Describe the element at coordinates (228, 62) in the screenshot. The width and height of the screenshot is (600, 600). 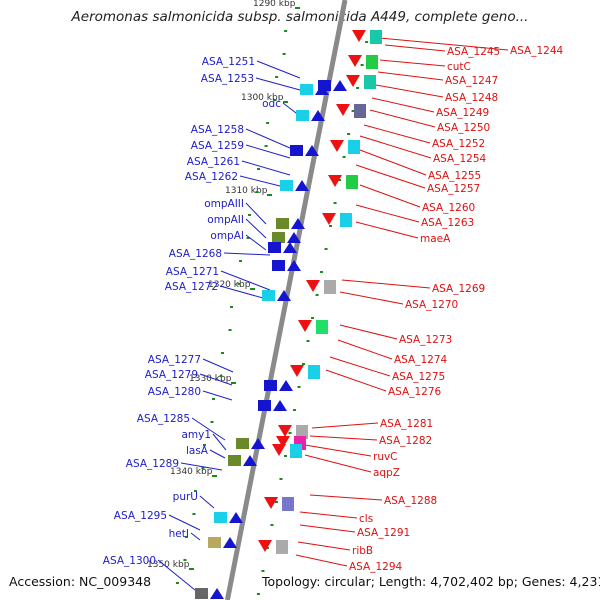
I see `gene-label-left: ASA_1251` at that location.